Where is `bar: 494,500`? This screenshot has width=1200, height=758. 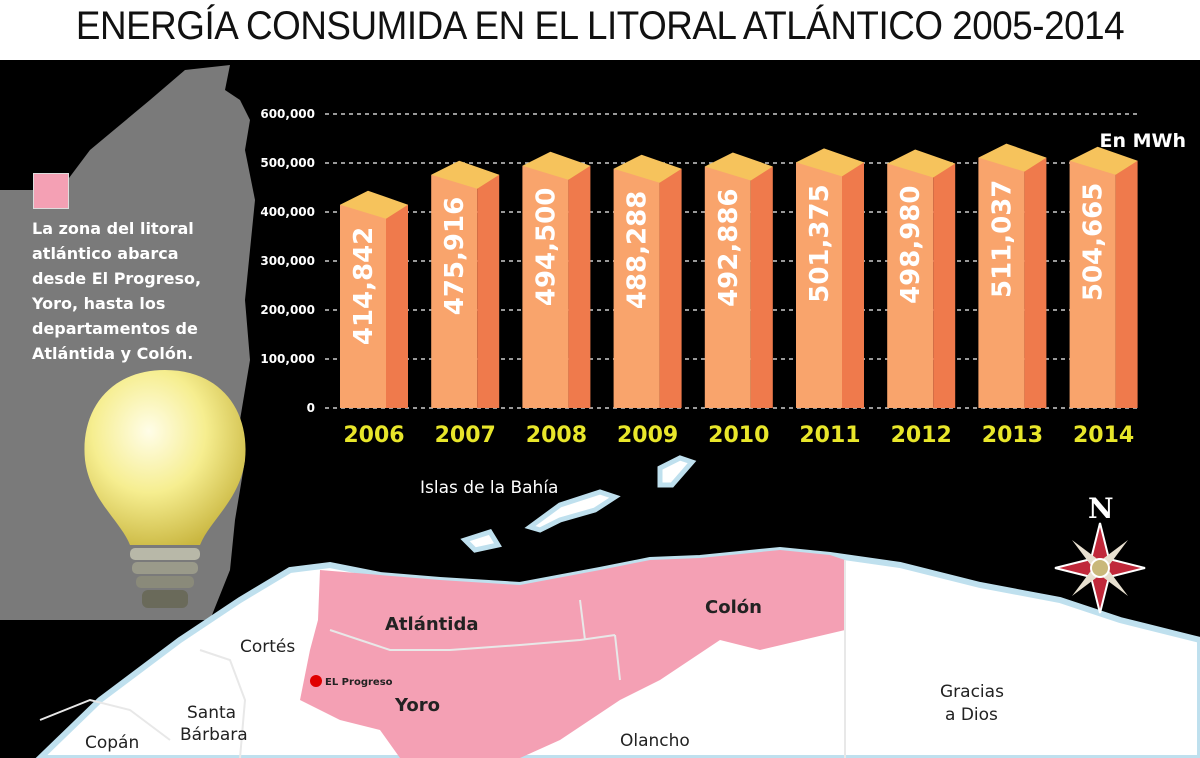 bar: 494,500 is located at coordinates (556, 279).